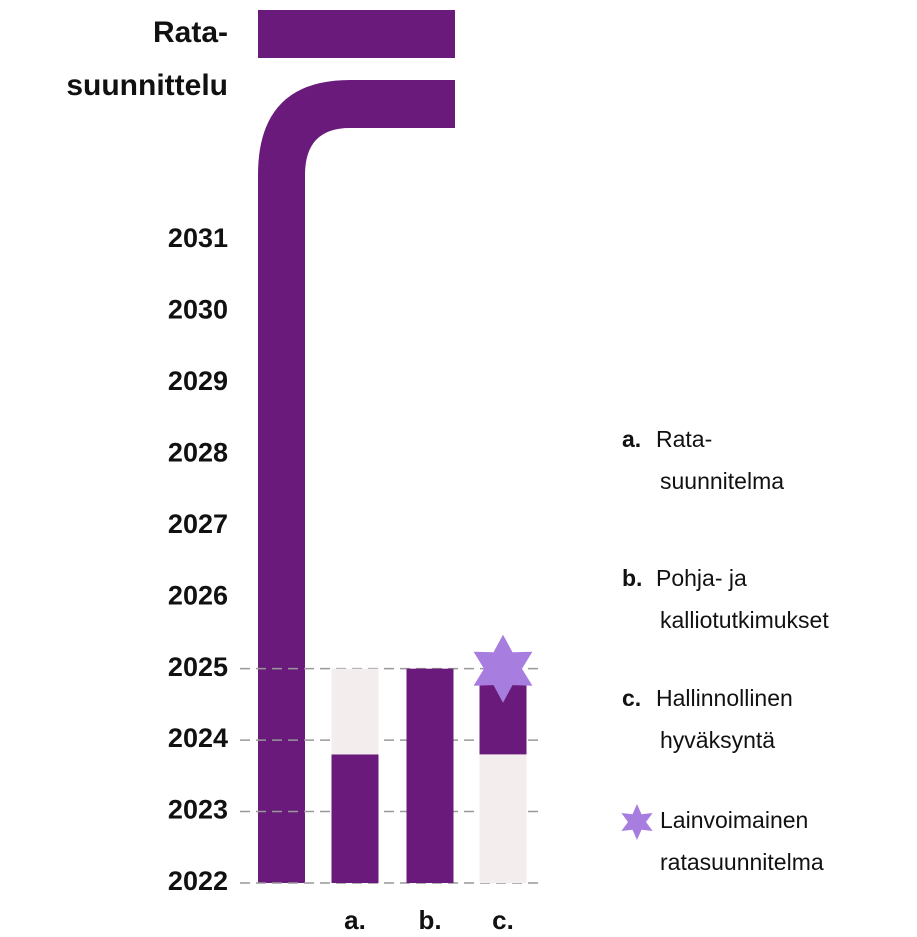  Describe the element at coordinates (429, 920) in the screenshot. I see `x-tick-label: b.` at that location.